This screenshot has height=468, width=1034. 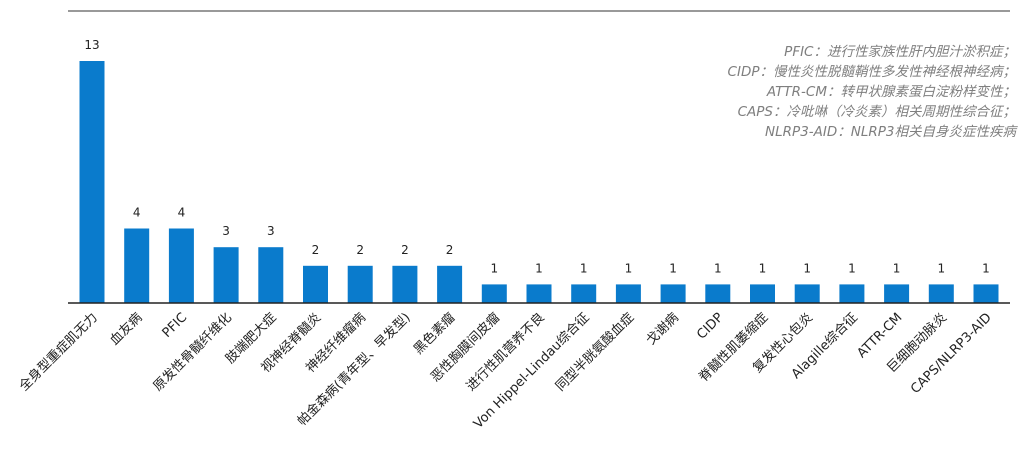 I want to click on category-label-0: 全身型重症肌无力, so click(x=58, y=352).